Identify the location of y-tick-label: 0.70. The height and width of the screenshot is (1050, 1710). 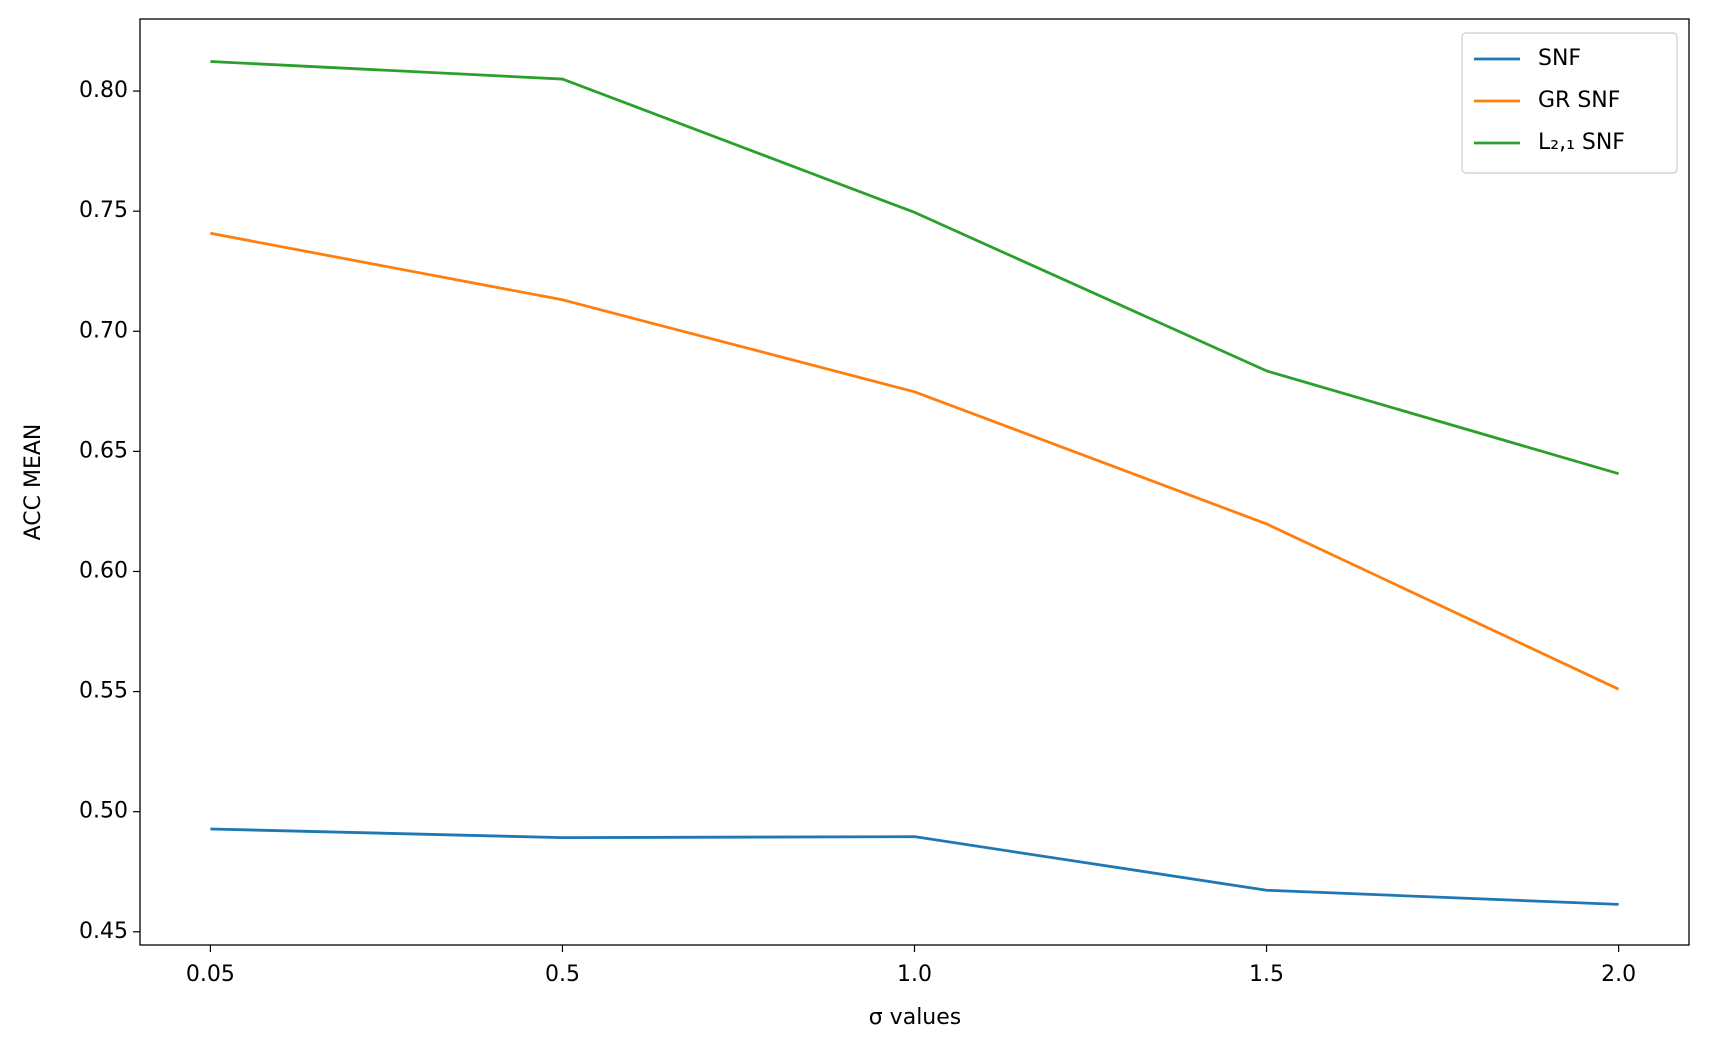
(103, 330).